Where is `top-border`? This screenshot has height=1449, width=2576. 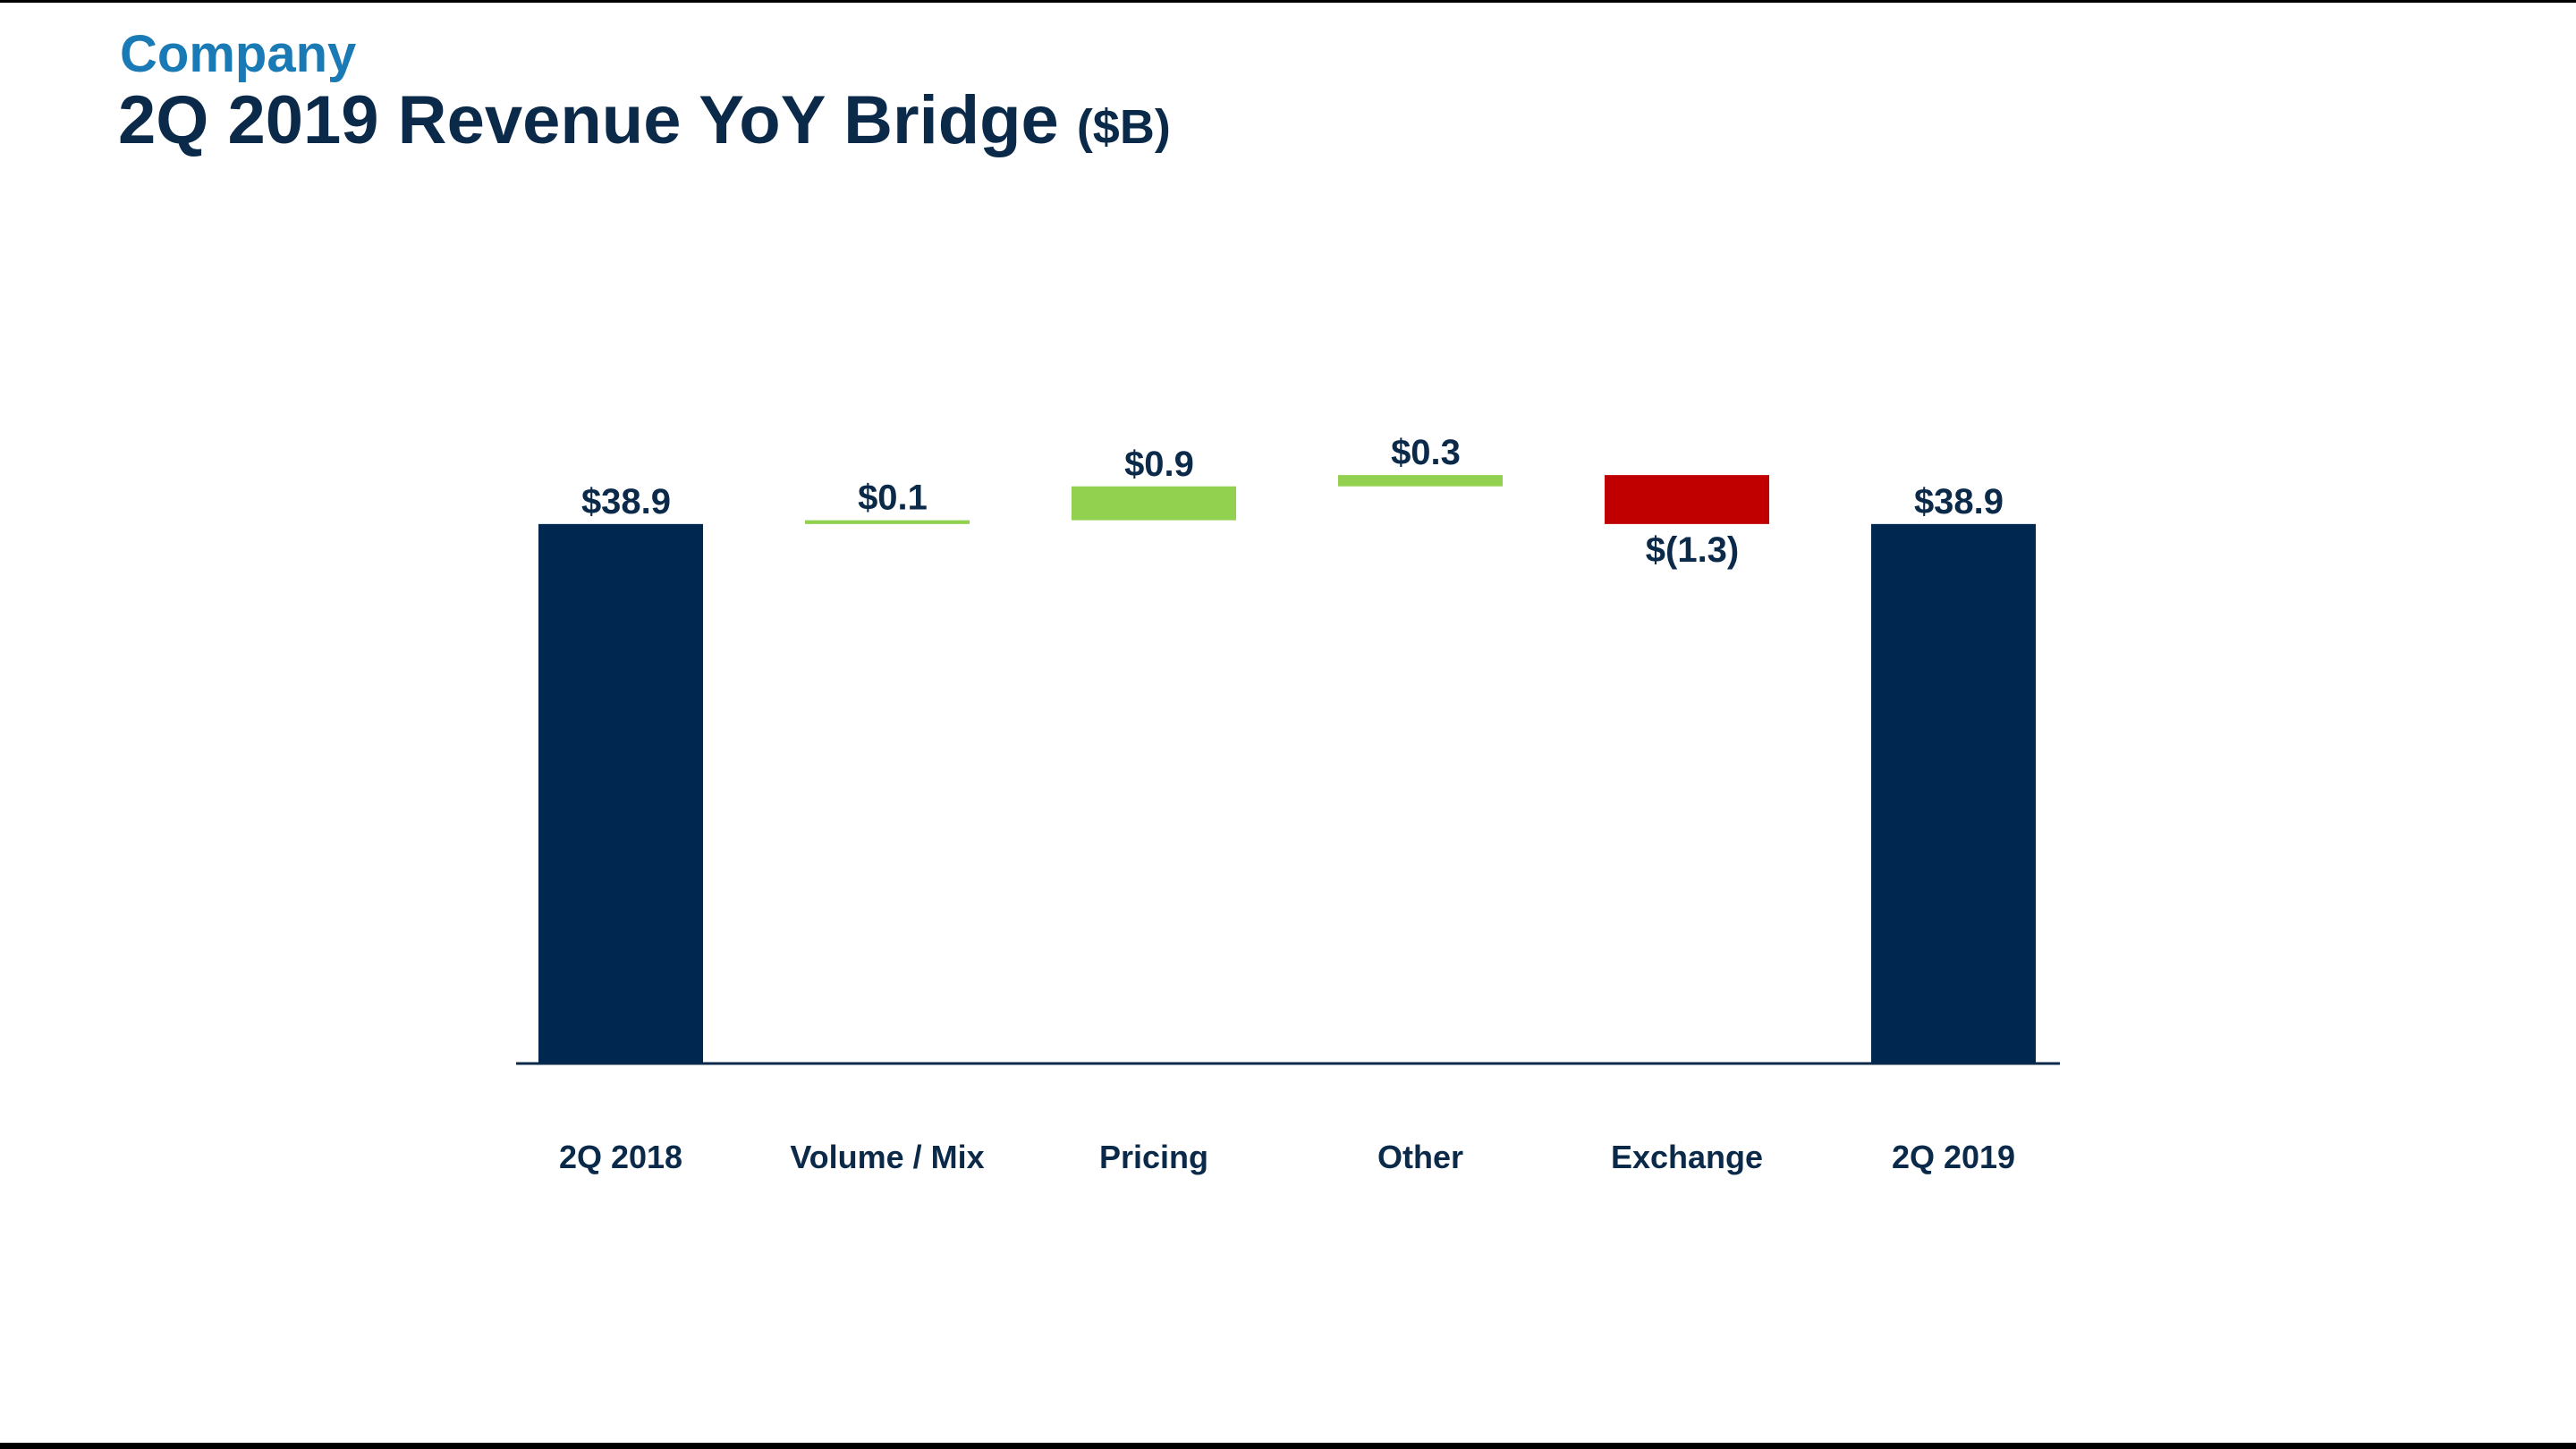
top-border is located at coordinates (1288, 1).